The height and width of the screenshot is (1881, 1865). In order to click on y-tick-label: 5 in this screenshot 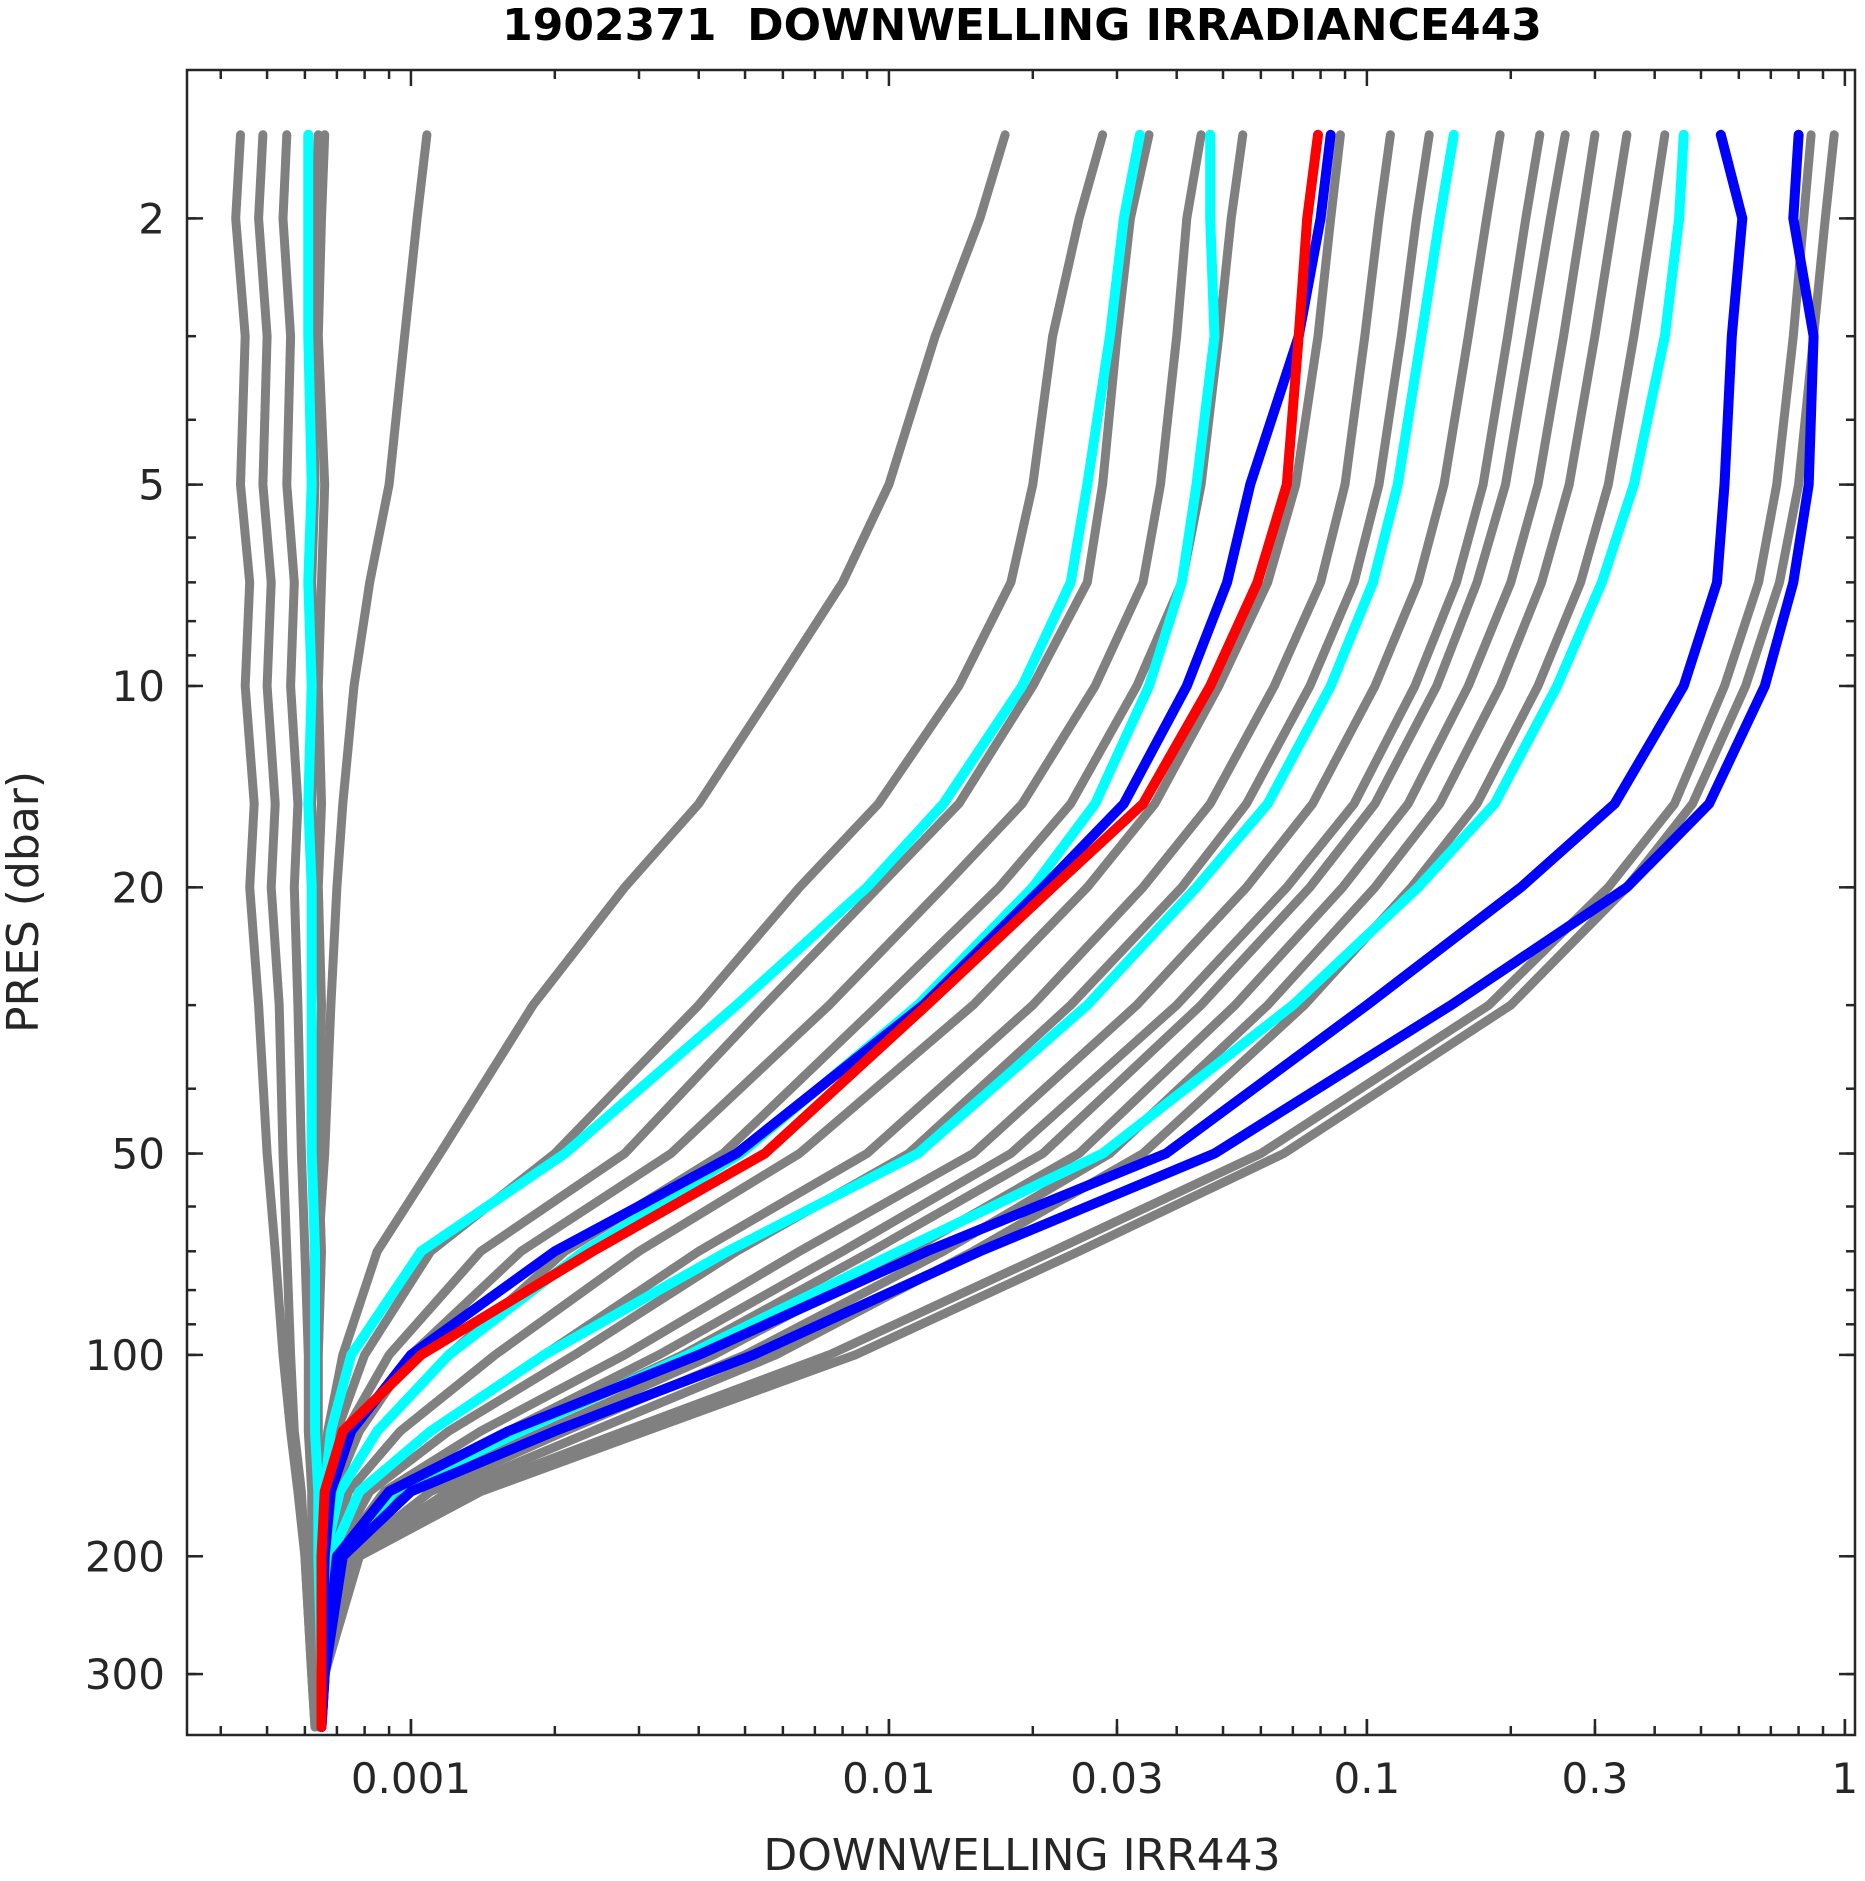, I will do `click(151, 485)`.